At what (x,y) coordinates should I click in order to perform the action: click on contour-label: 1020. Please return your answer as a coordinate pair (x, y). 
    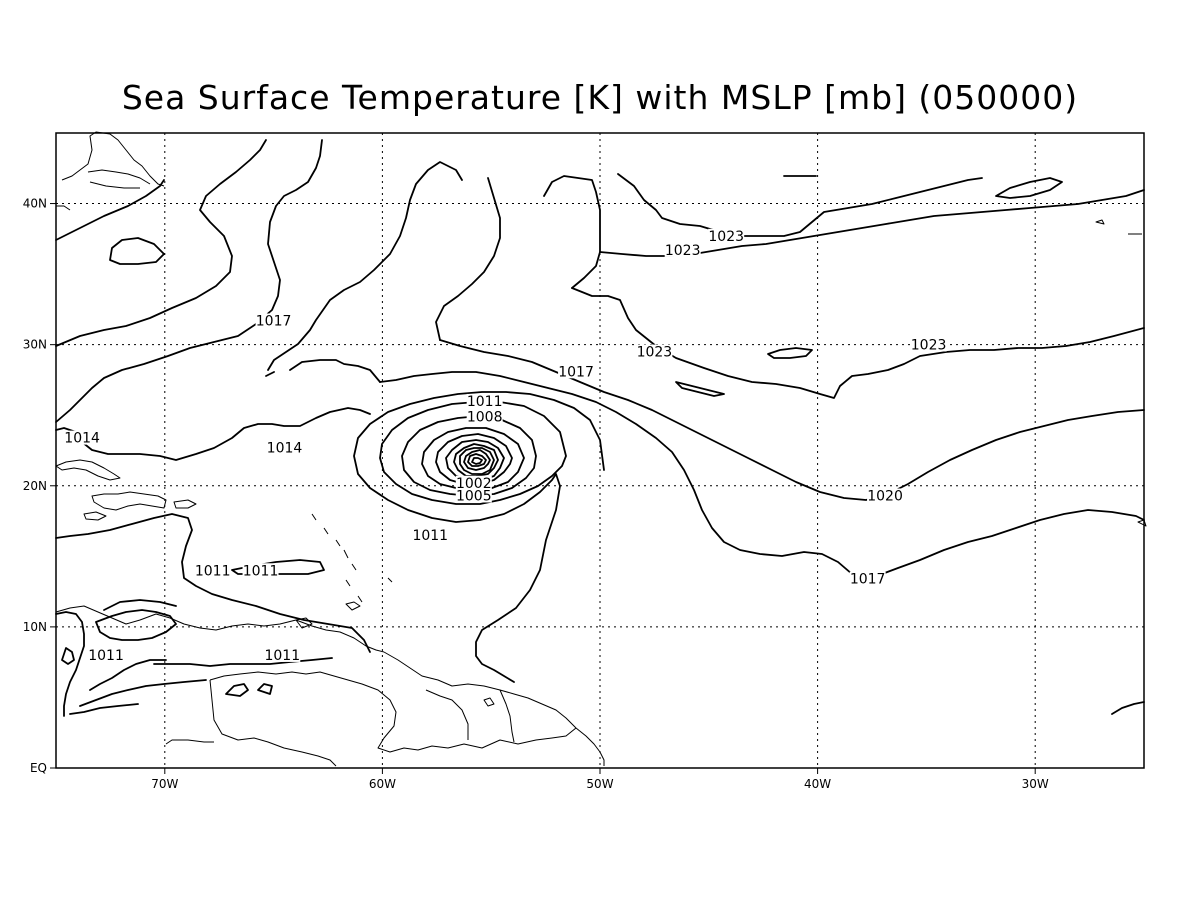
    Looking at the image, I should click on (885, 496).